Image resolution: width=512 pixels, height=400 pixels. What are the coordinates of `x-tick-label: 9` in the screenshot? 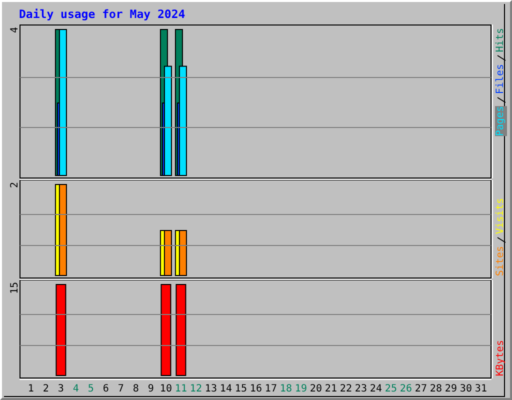 It's located at (151, 389).